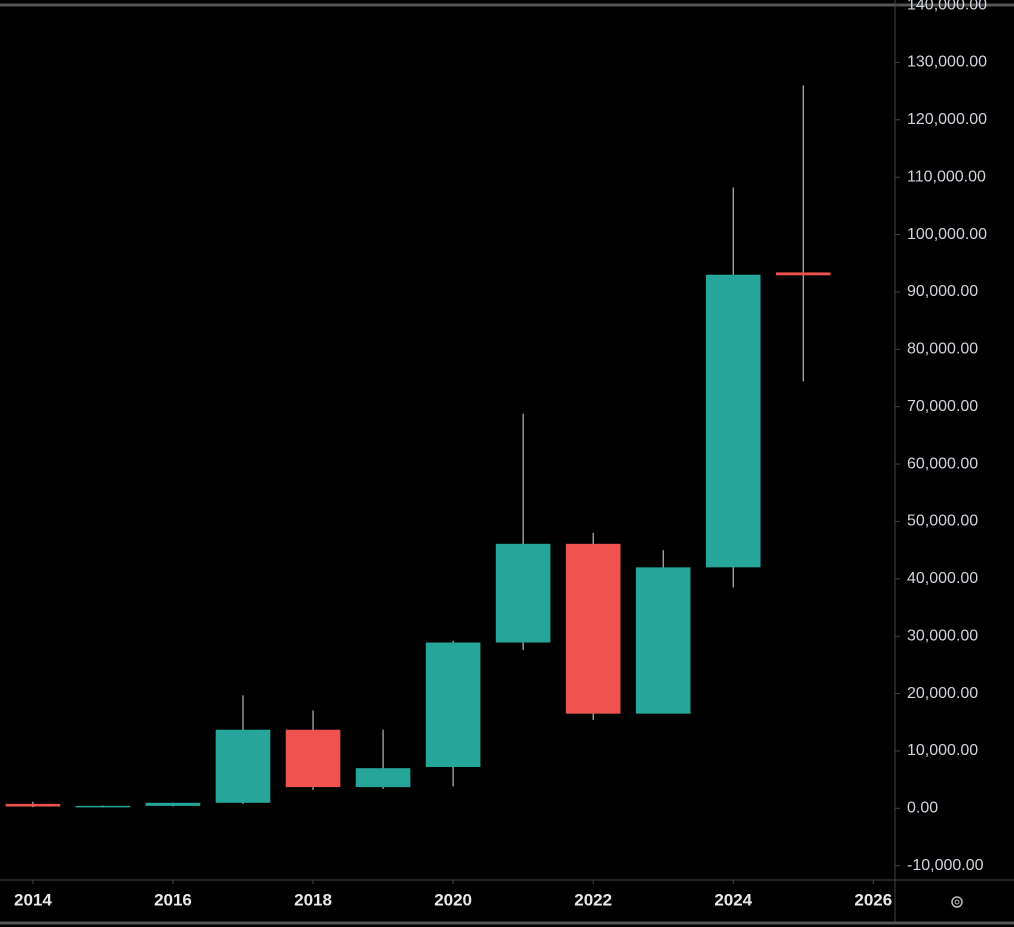  I want to click on y-tick-label: 10,000.00, so click(942, 750).